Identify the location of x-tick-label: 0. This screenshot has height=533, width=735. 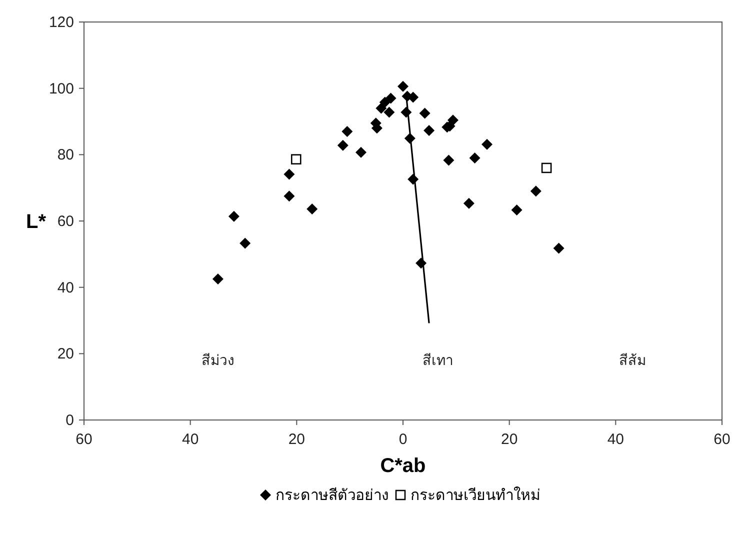
(403, 439).